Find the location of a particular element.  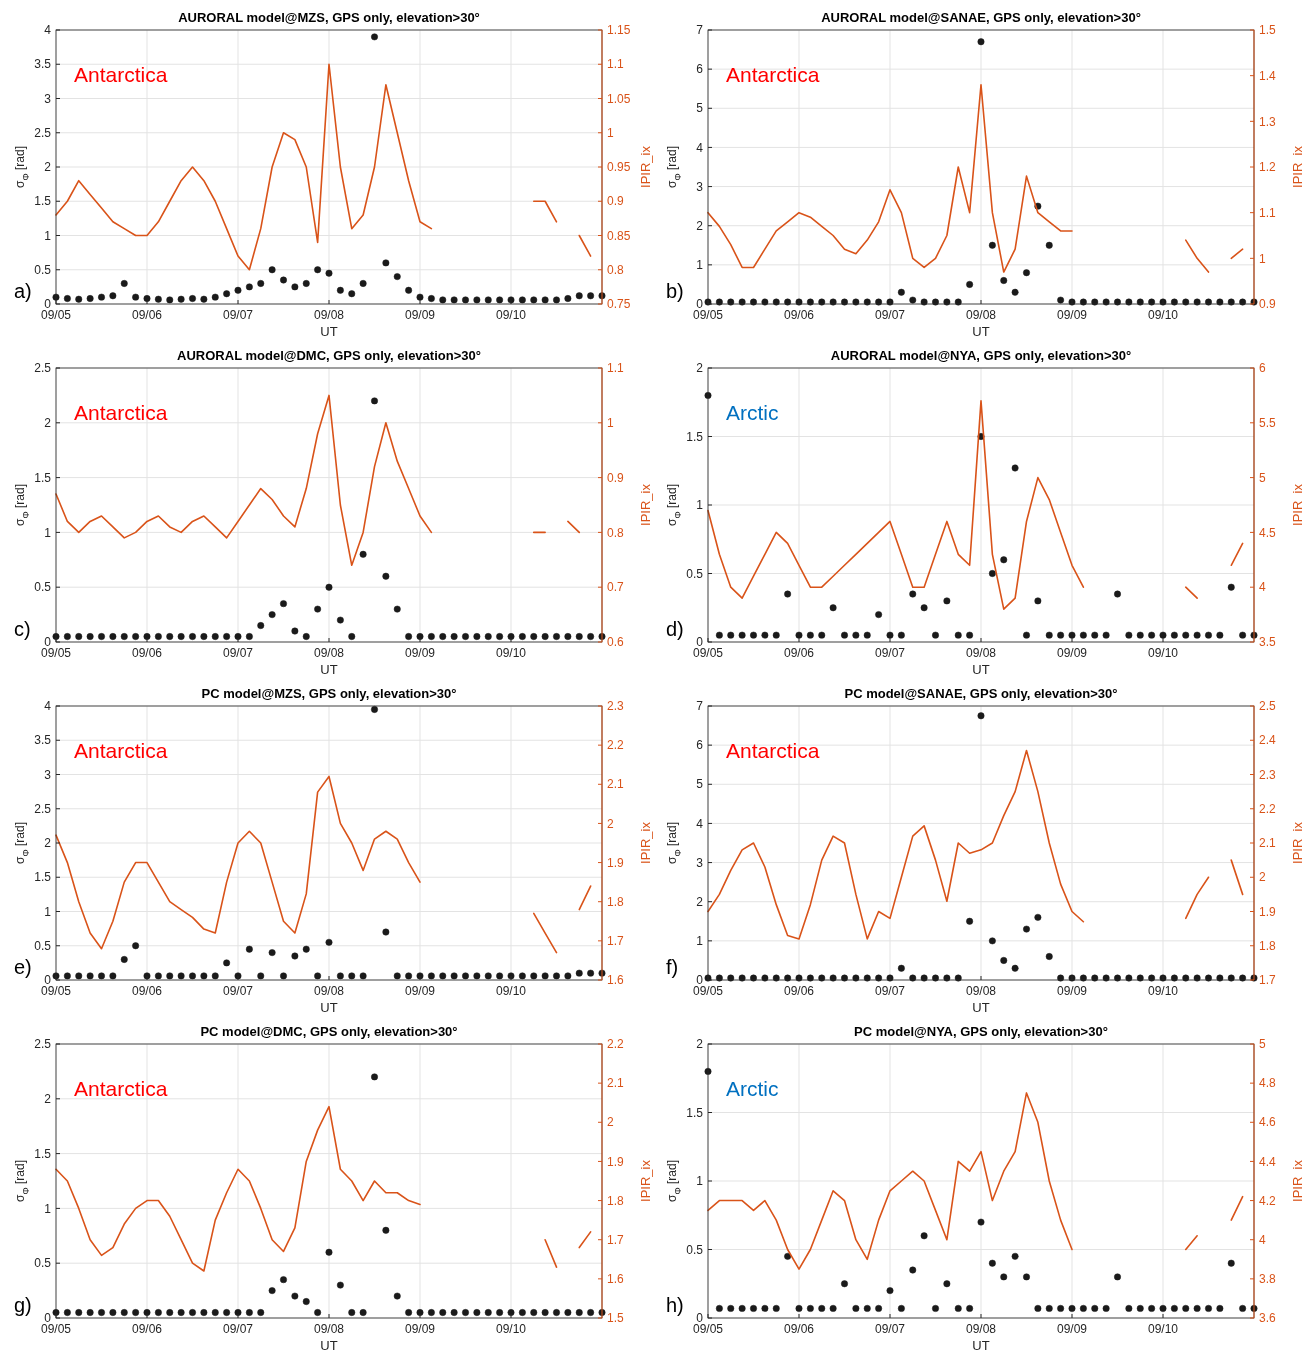

chart-title: AURORAL model@SANAE, GPS only, elevation>30° is located at coordinates (981, 17).